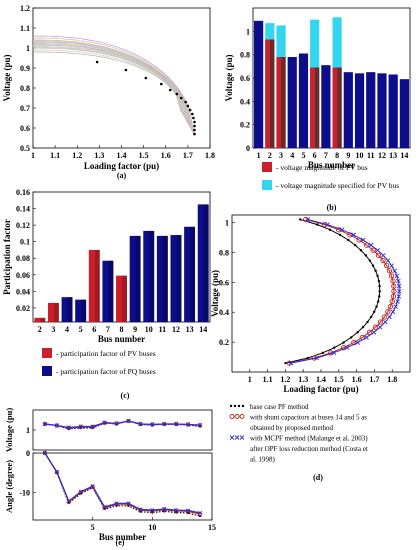 This screenshot has height=550, width=418. Describe the element at coordinates (374, 379) in the screenshot. I see `panel-d-xtick-label: 1.7` at that location.